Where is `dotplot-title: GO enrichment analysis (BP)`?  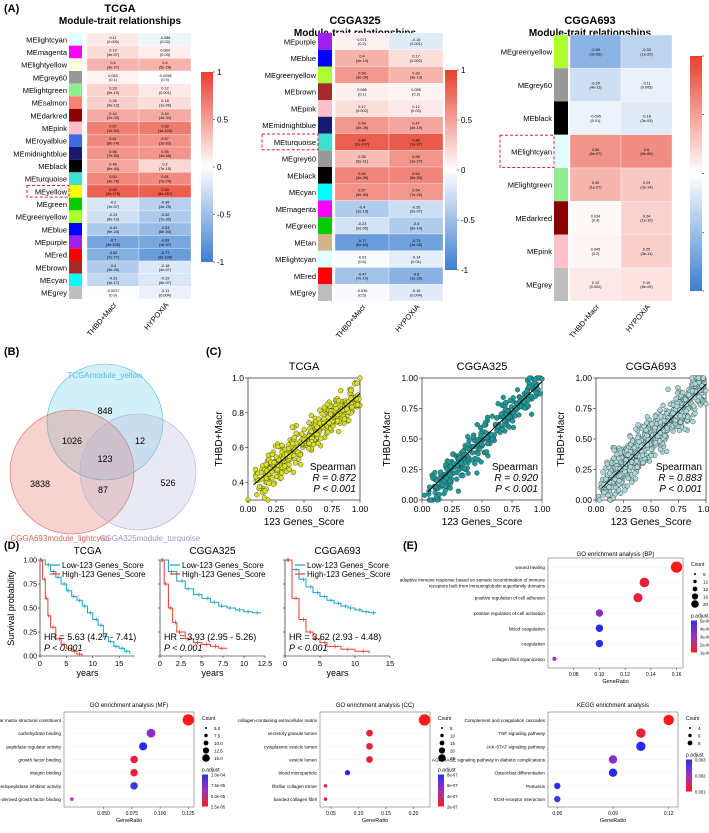 dotplot-title: GO enrichment analysis (BP) is located at coordinates (616, 555).